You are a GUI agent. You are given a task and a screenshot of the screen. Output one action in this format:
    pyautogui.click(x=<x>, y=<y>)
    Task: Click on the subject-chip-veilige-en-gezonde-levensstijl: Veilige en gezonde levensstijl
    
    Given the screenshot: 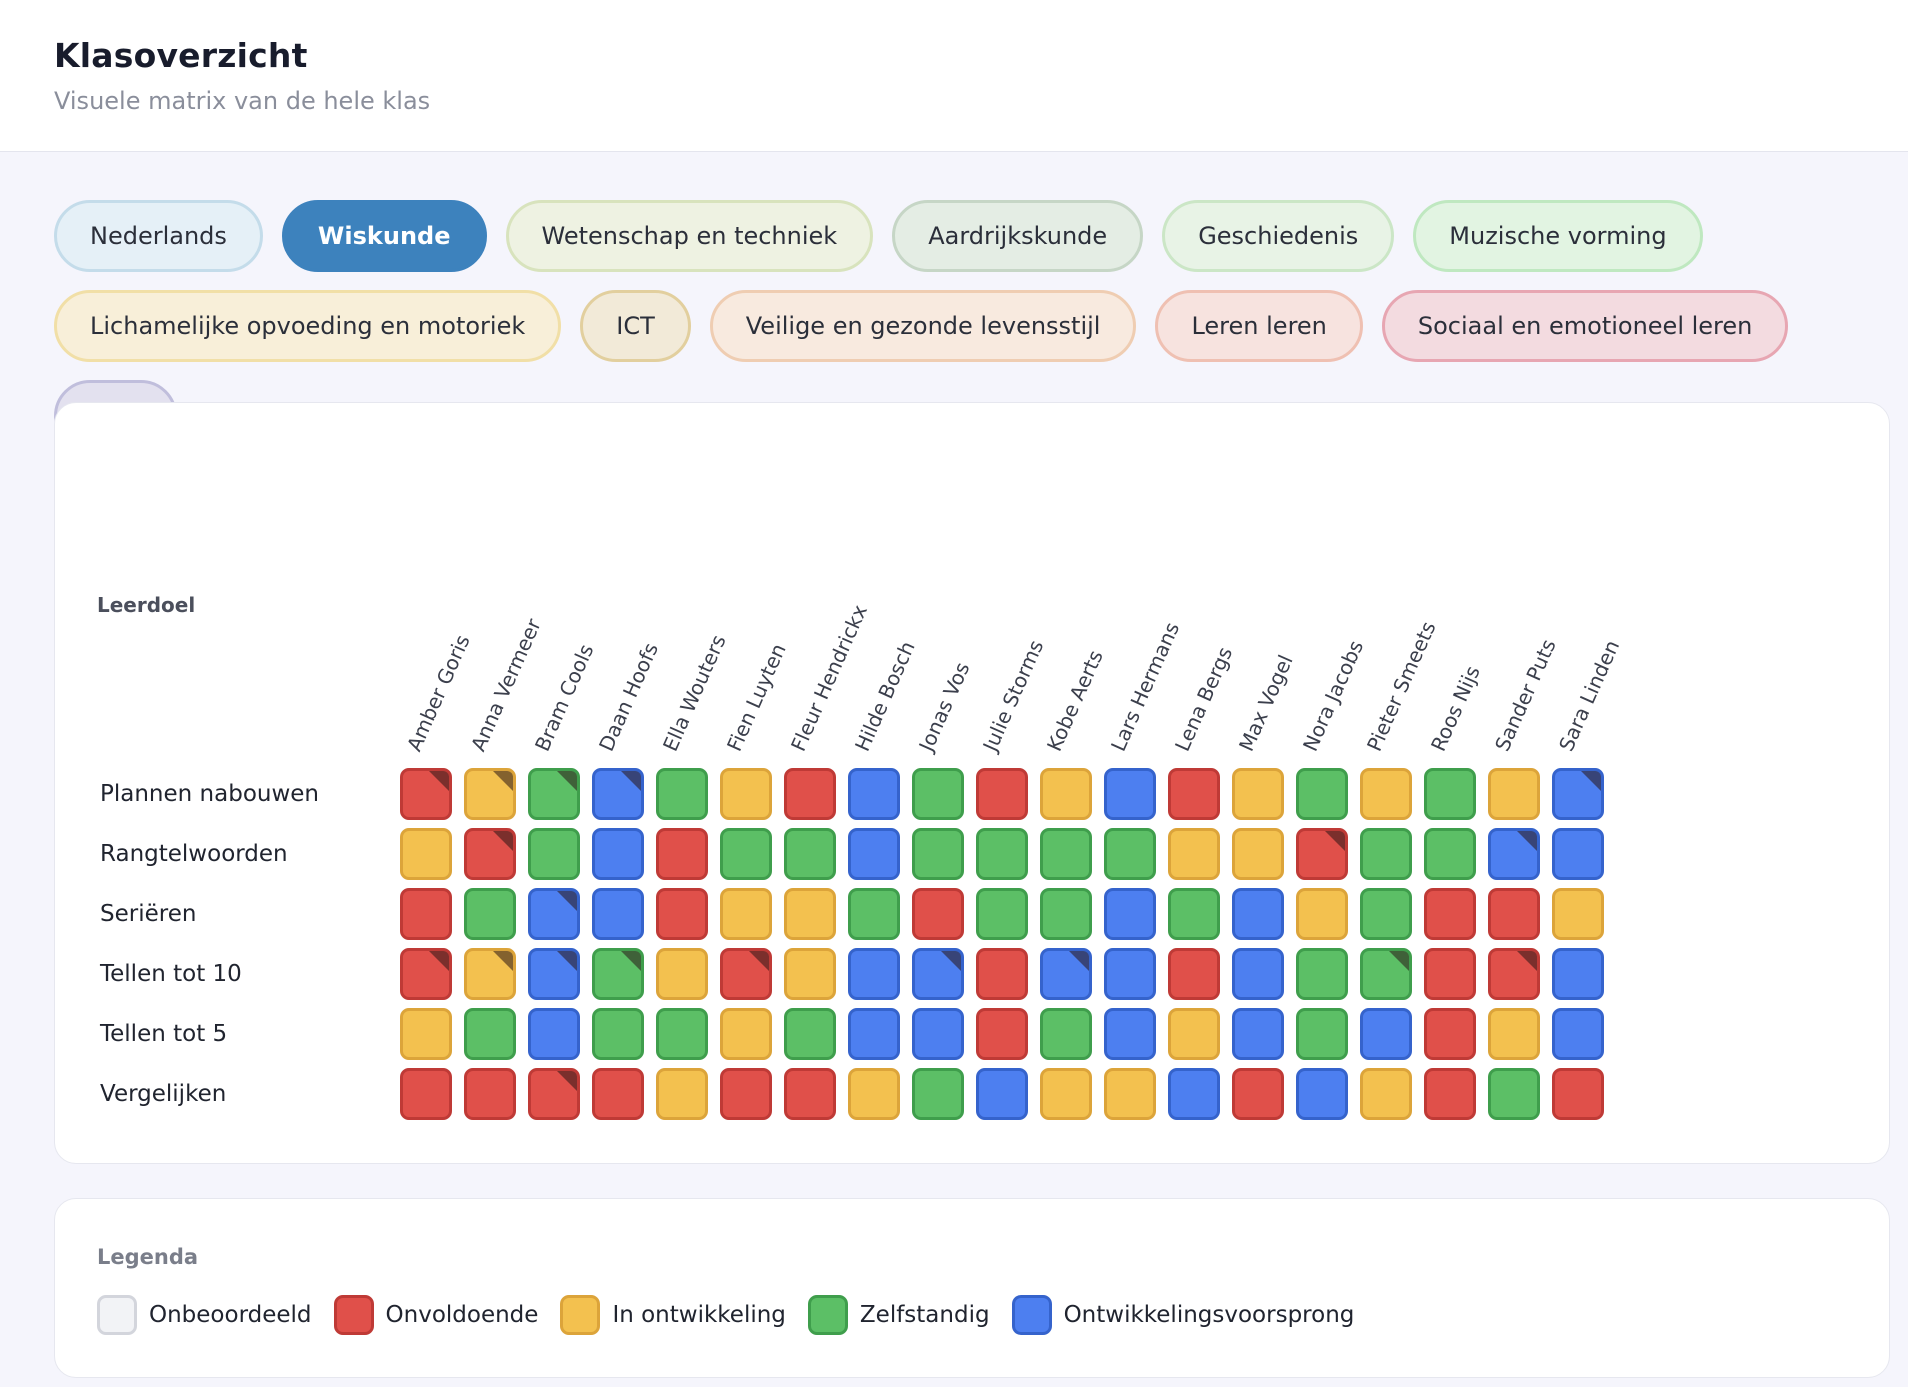 What is the action you would take?
    pyautogui.click(x=923, y=326)
    